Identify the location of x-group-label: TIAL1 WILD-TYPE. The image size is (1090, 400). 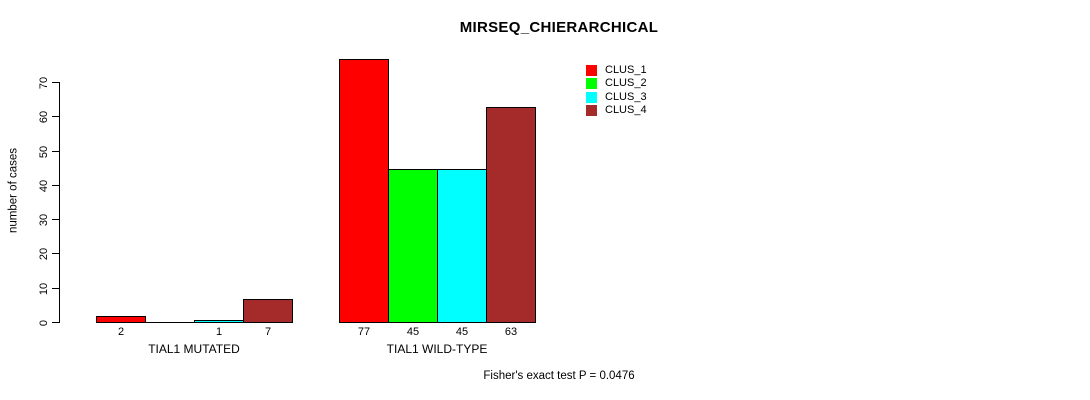
(437, 349).